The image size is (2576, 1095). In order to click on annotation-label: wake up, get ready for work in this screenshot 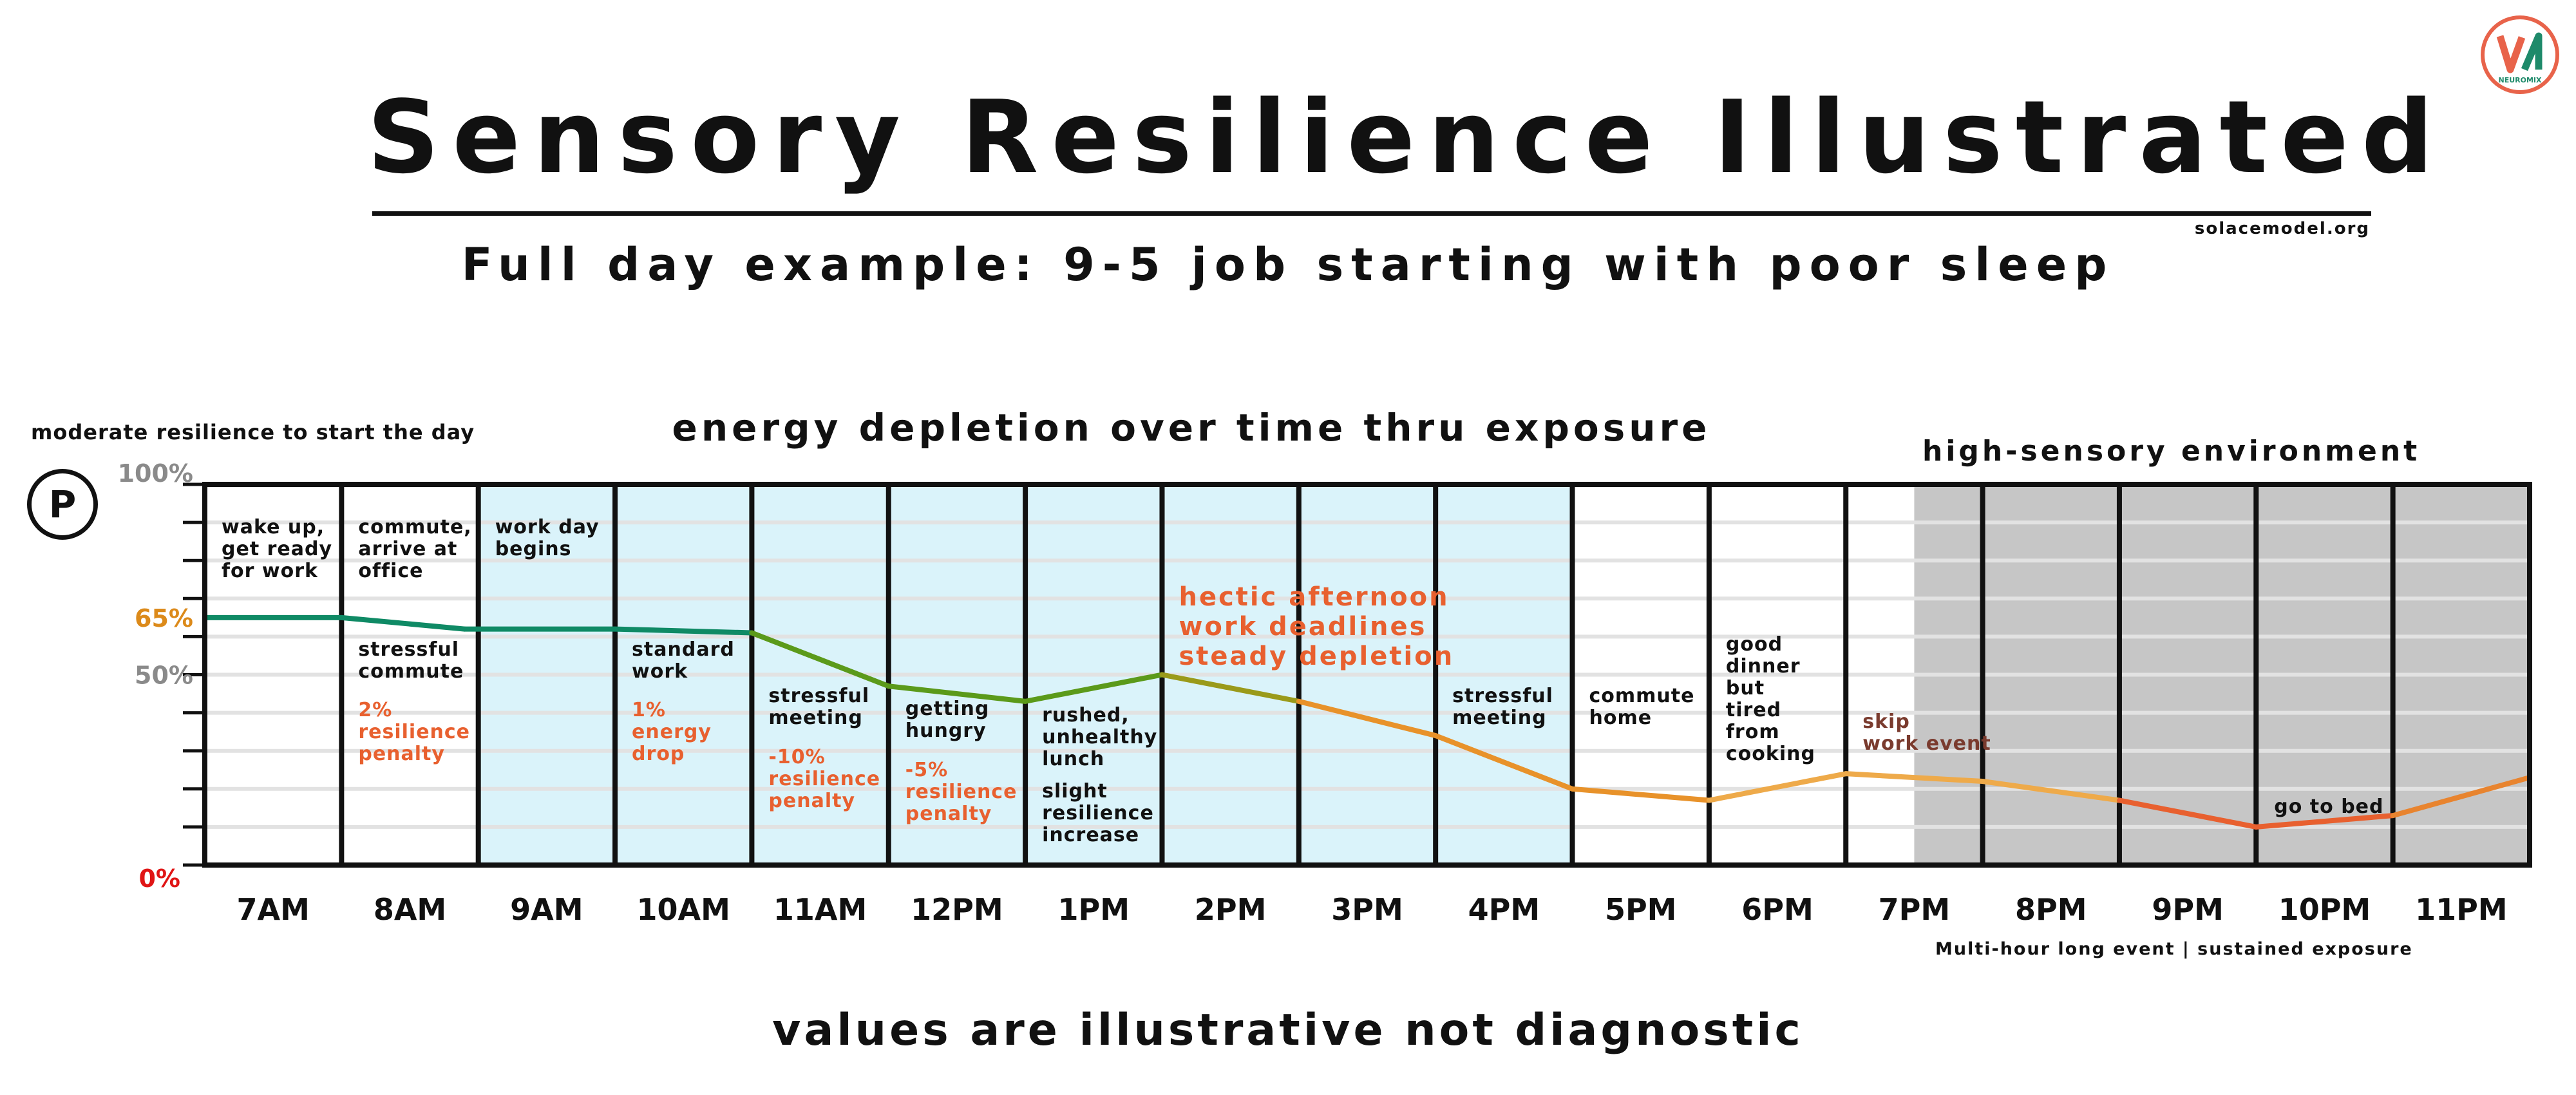, I will do `click(277, 549)`.